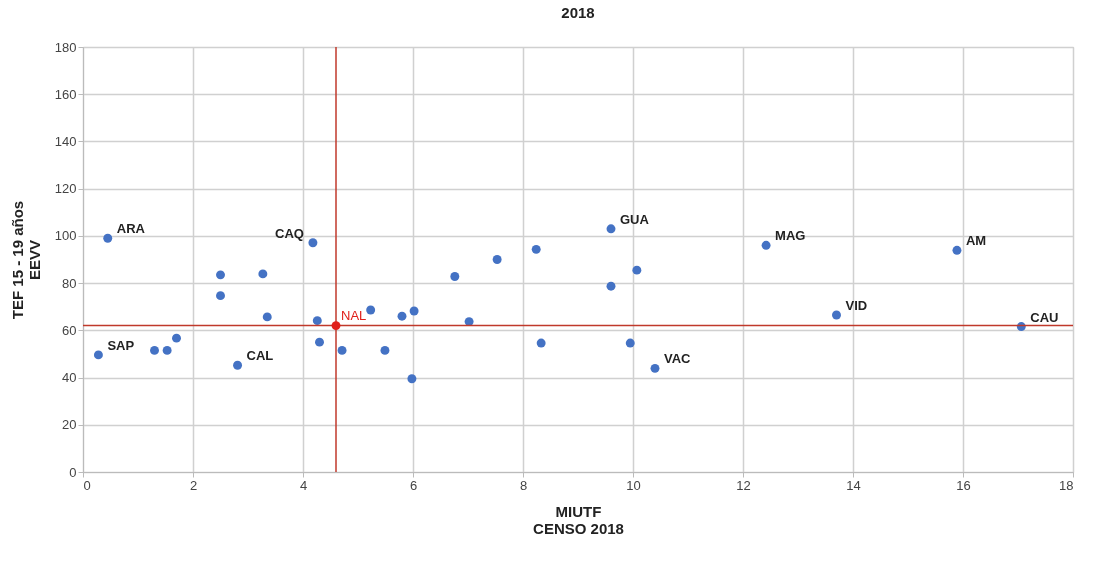 The image size is (1108, 571). What do you see at coordinates (856, 305) in the screenshot?
I see `annotation: VID` at bounding box center [856, 305].